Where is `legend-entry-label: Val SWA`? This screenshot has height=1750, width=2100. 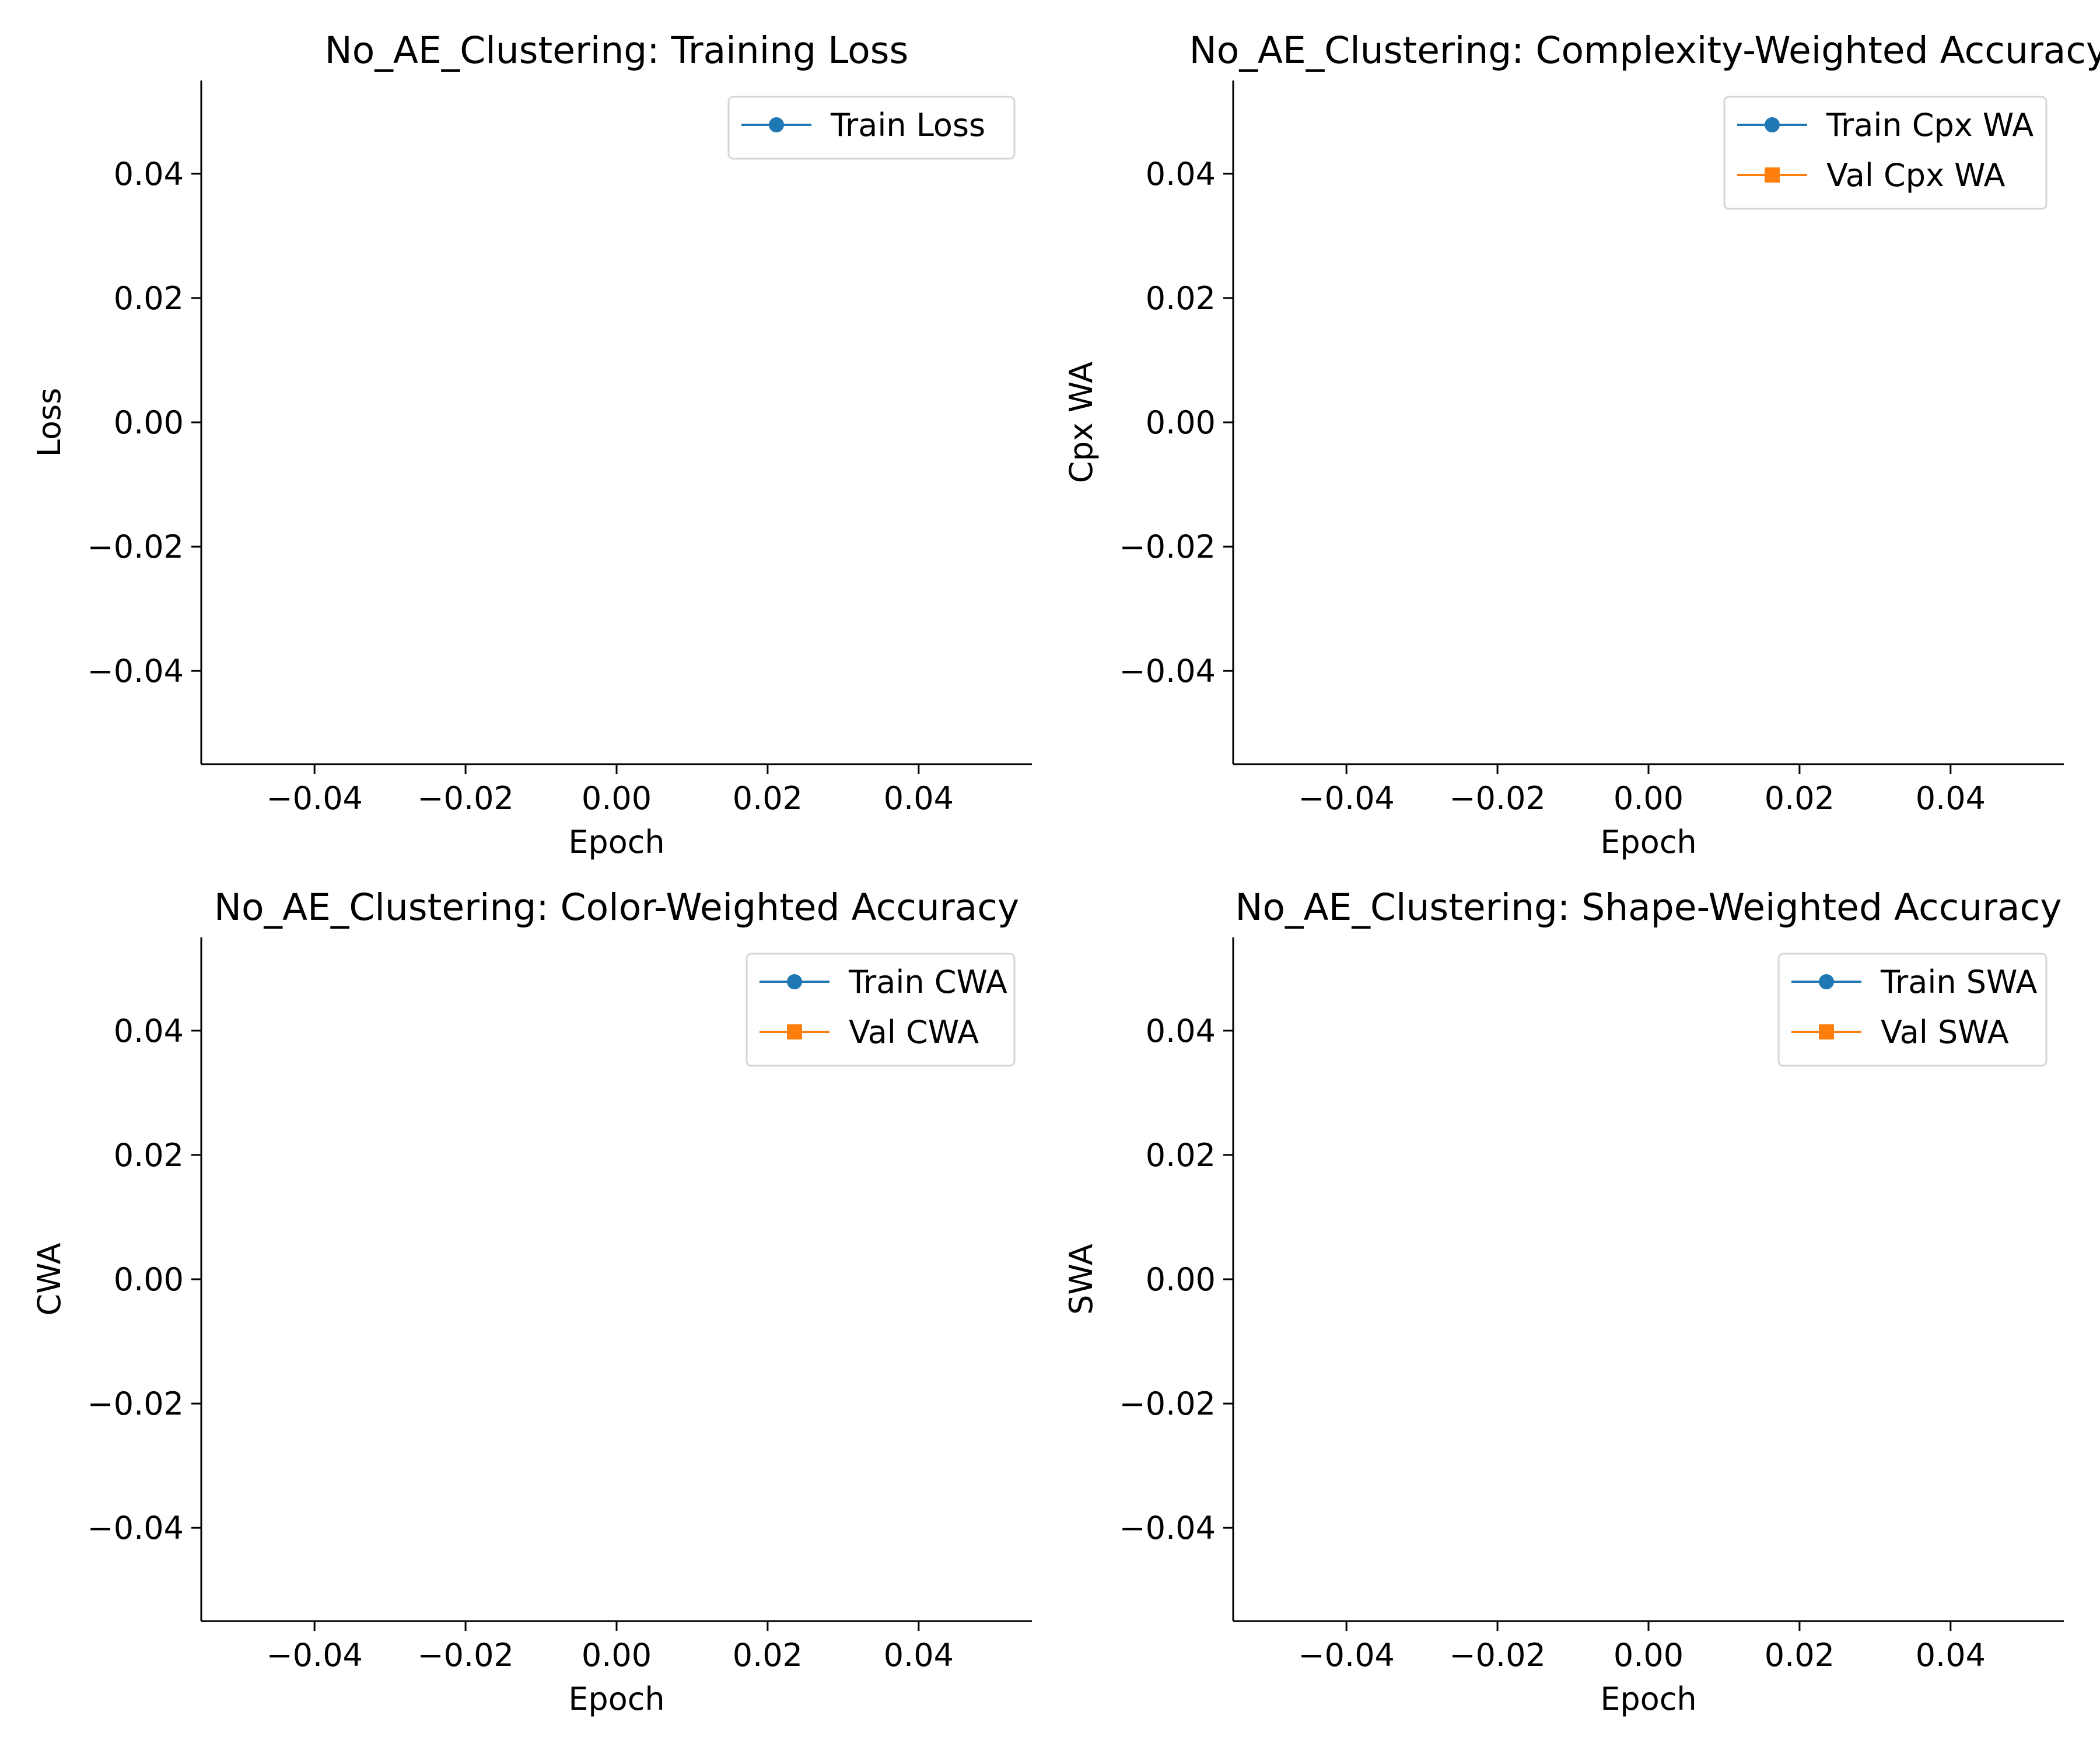 legend-entry-label: Val SWA is located at coordinates (1945, 1032).